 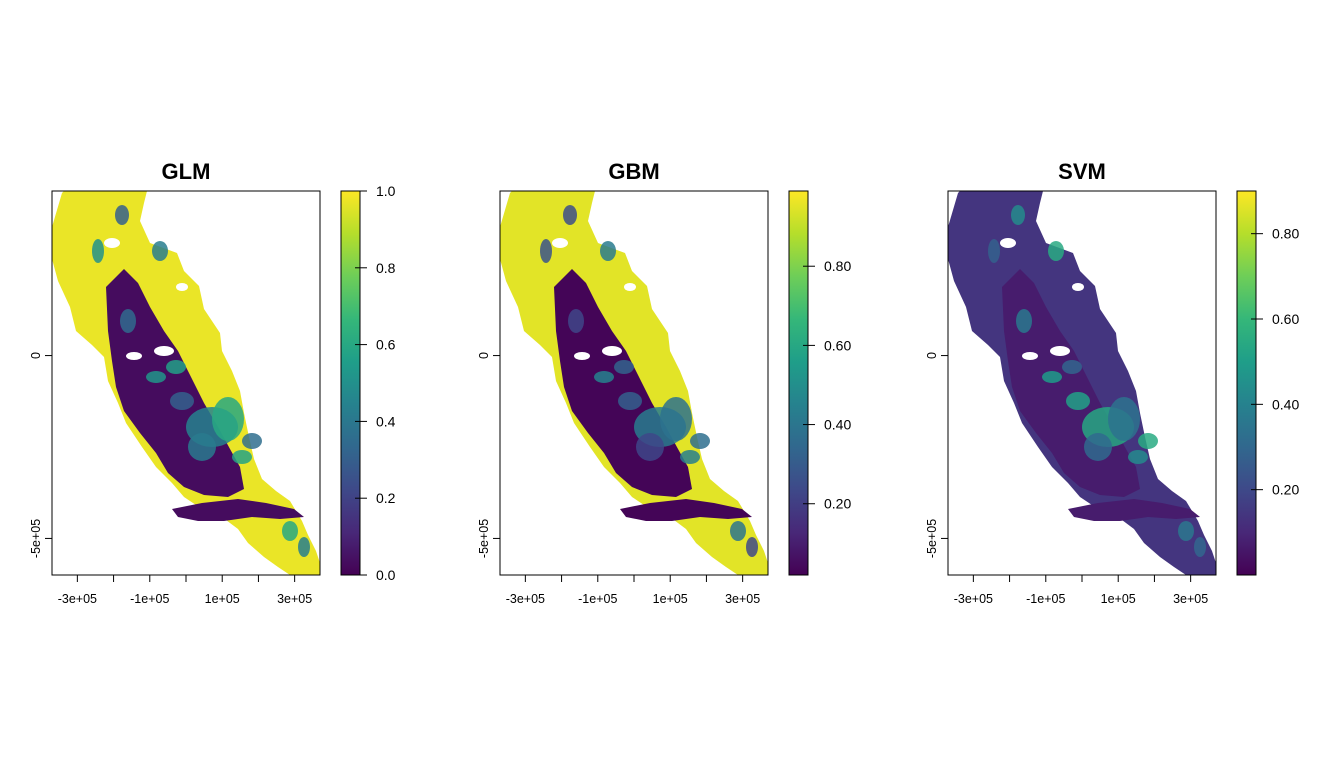 I want to click on colorbar-tick-label: 0.20, so click(x=837, y=504).